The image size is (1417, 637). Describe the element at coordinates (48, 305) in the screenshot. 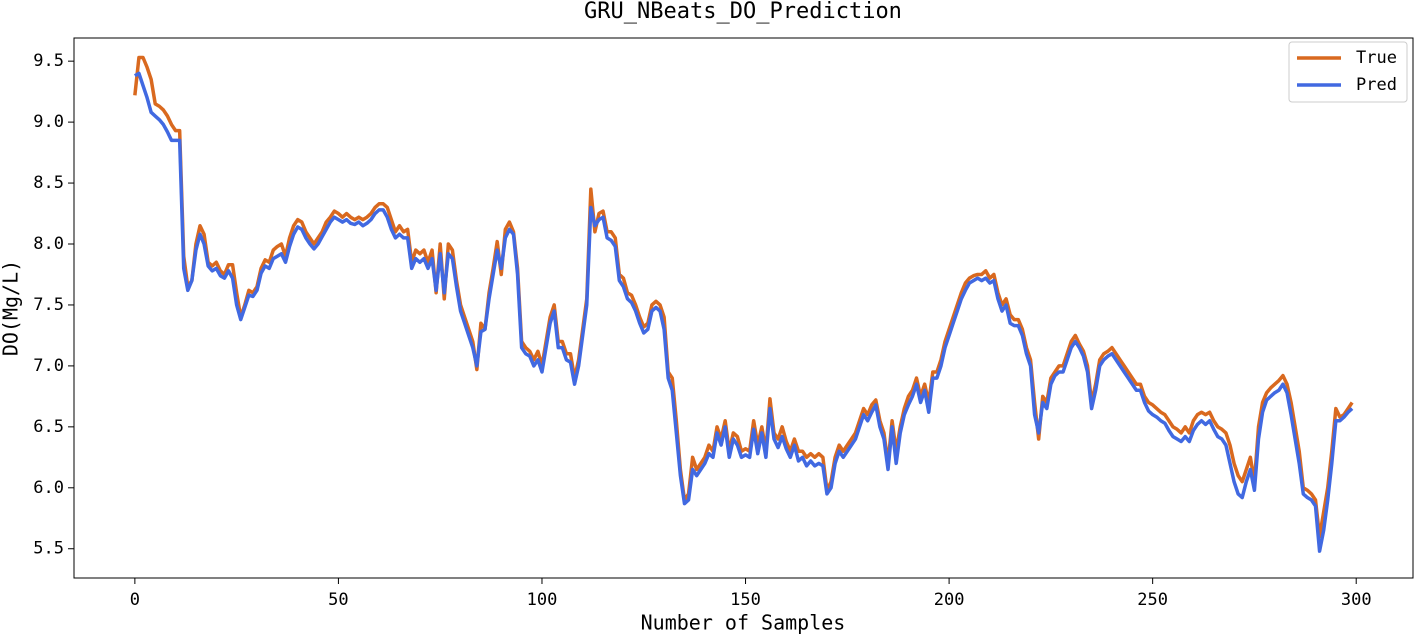

I see `y-tick-label: 7.5` at that location.